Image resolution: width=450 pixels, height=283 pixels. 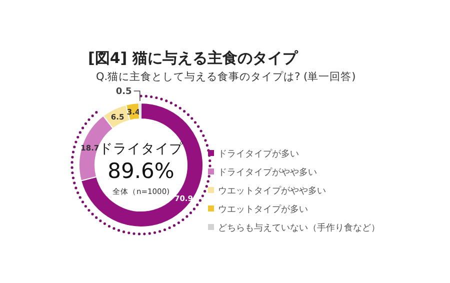 What do you see at coordinates (141, 171) in the screenshot?
I see `text: 89.6%` at bounding box center [141, 171].